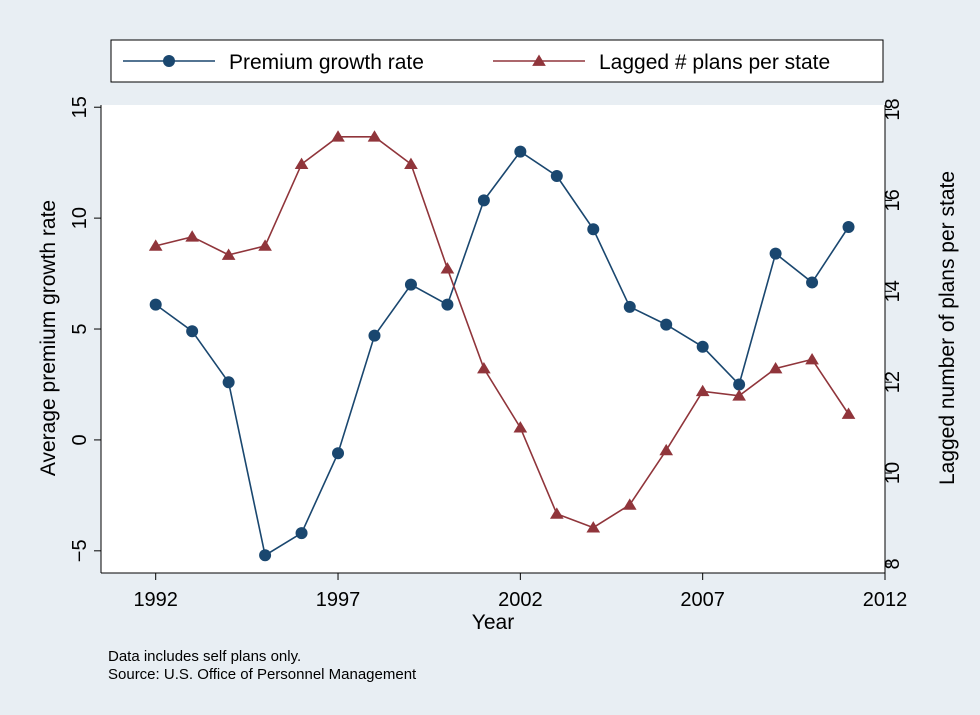 Image resolution: width=980 pixels, height=715 pixels. I want to click on x-tick-label-1997: 1997, so click(338, 600).